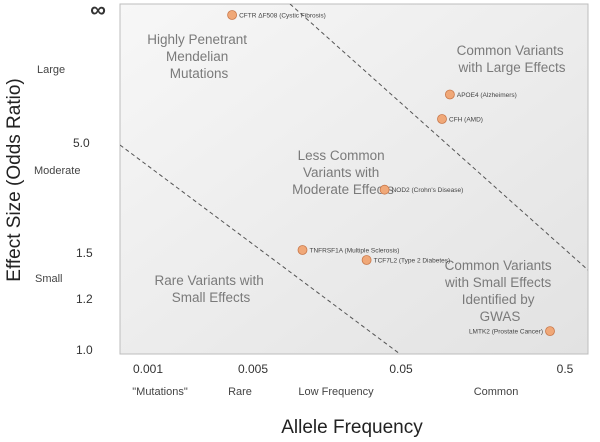 The height and width of the screenshot is (442, 600). Describe the element at coordinates (14, 179) in the screenshot. I see `y-axis-title: Effect Size (Odds Ratio)` at that location.